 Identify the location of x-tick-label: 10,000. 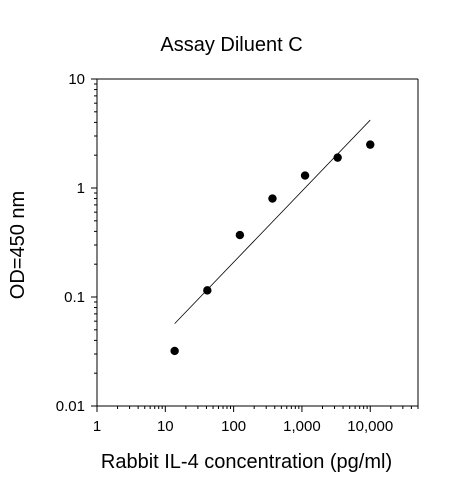
(370, 426).